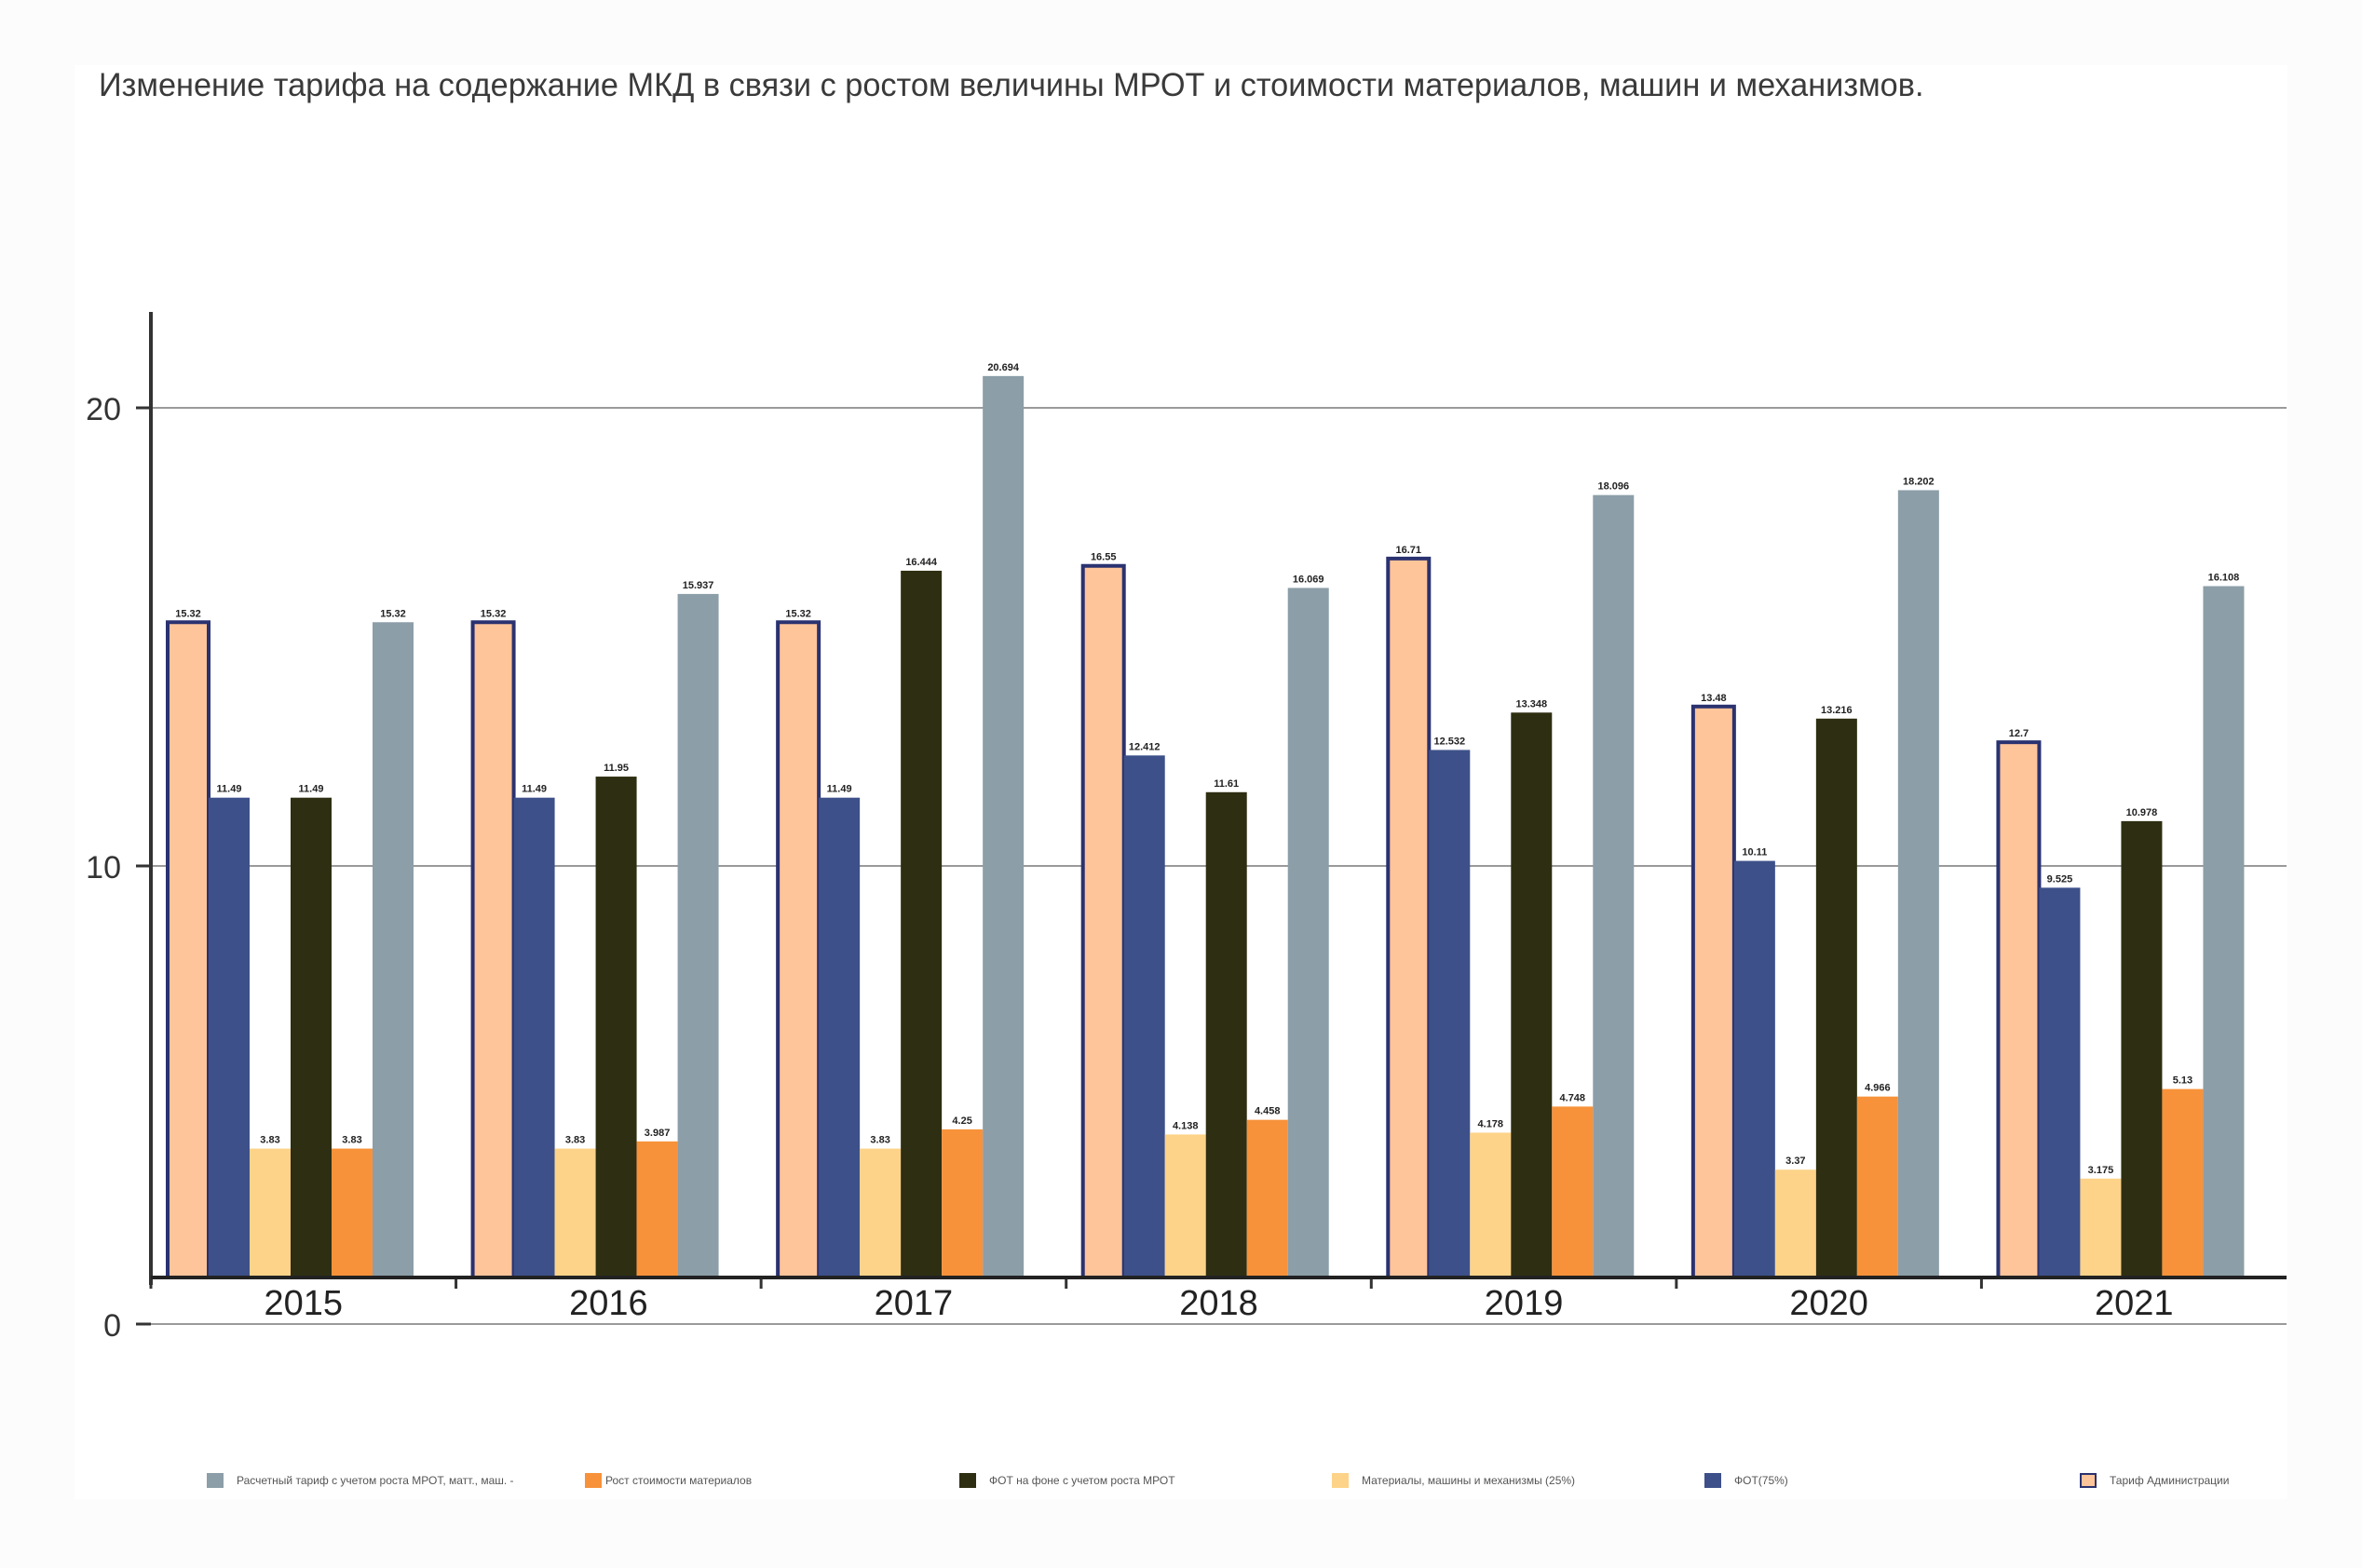  I want to click on x-tick-label: 2021, so click(2134, 1304).